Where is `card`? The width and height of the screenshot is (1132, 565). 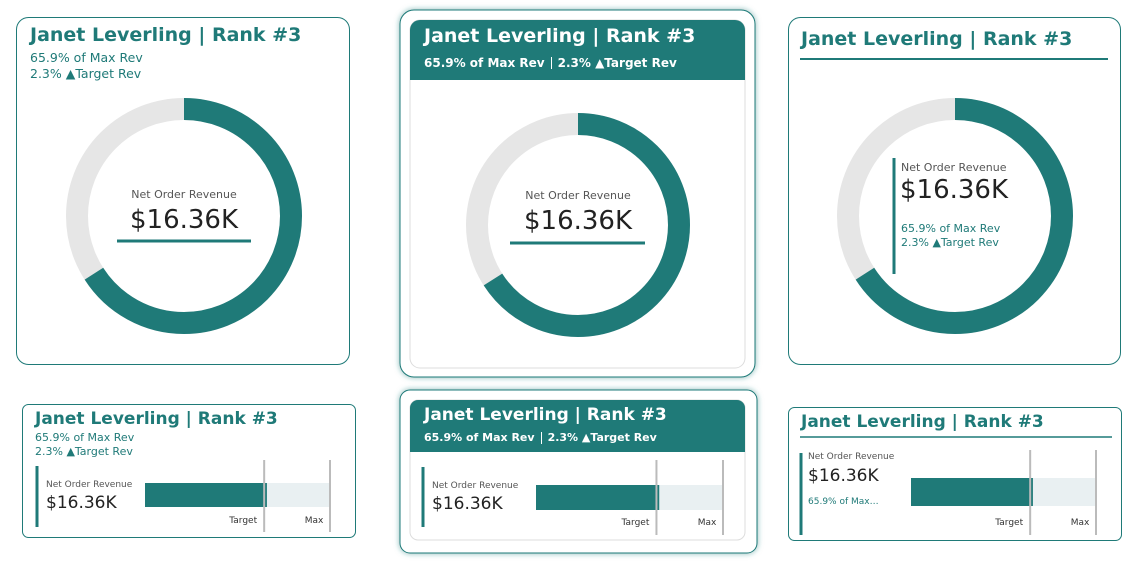
card is located at coordinates (955, 474).